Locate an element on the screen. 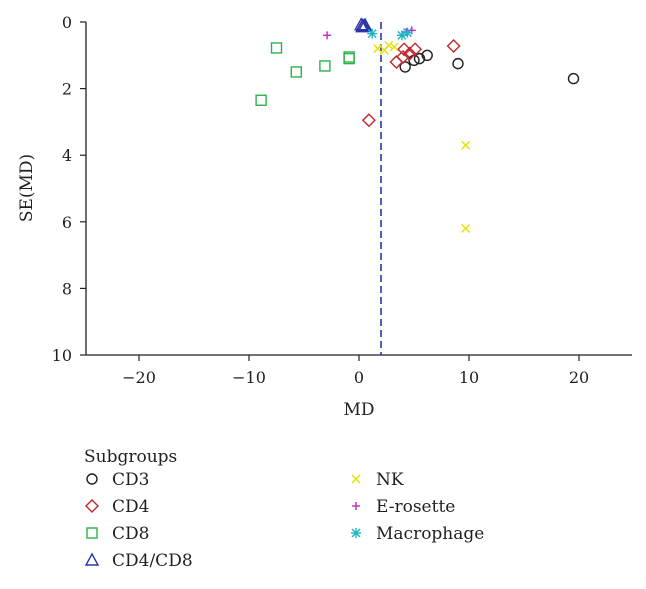  y-tick-label: 0 is located at coordinates (67, 22).